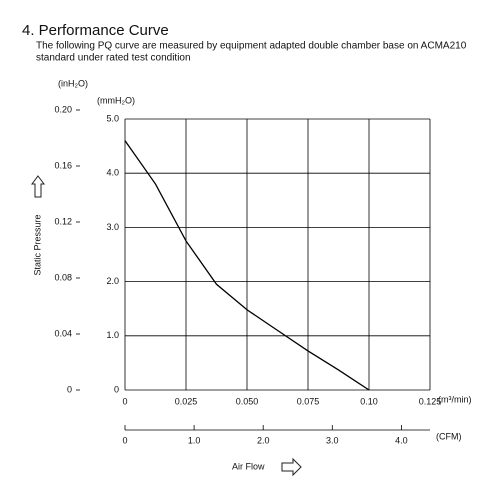 The width and height of the screenshot is (500, 500). What do you see at coordinates (113, 58) in the screenshot?
I see `subtitle: standard under rated test condition` at bounding box center [113, 58].